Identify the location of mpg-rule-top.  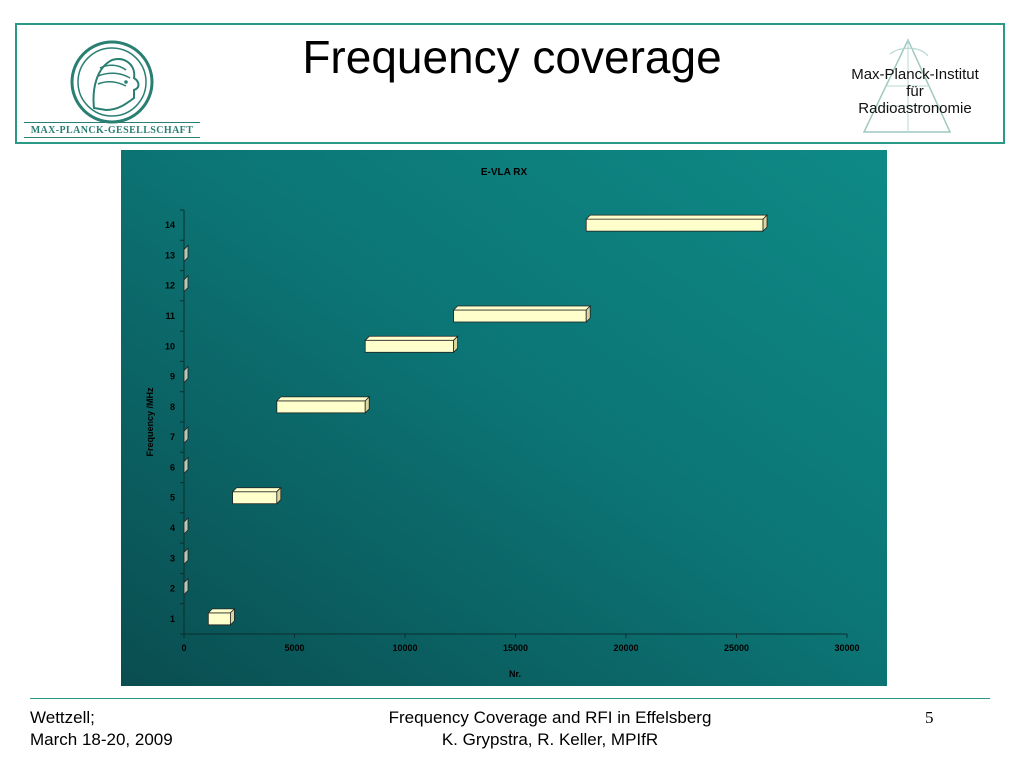
(112, 122).